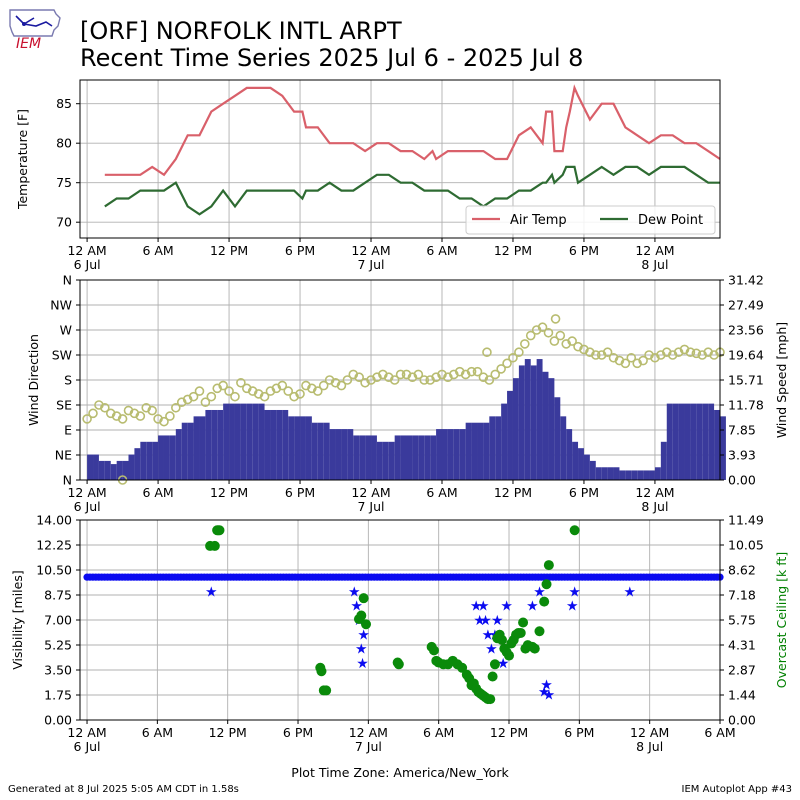  What do you see at coordinates (58, 645) in the screenshot?
I see `visibility-tick-label: 5.25` at bounding box center [58, 645].